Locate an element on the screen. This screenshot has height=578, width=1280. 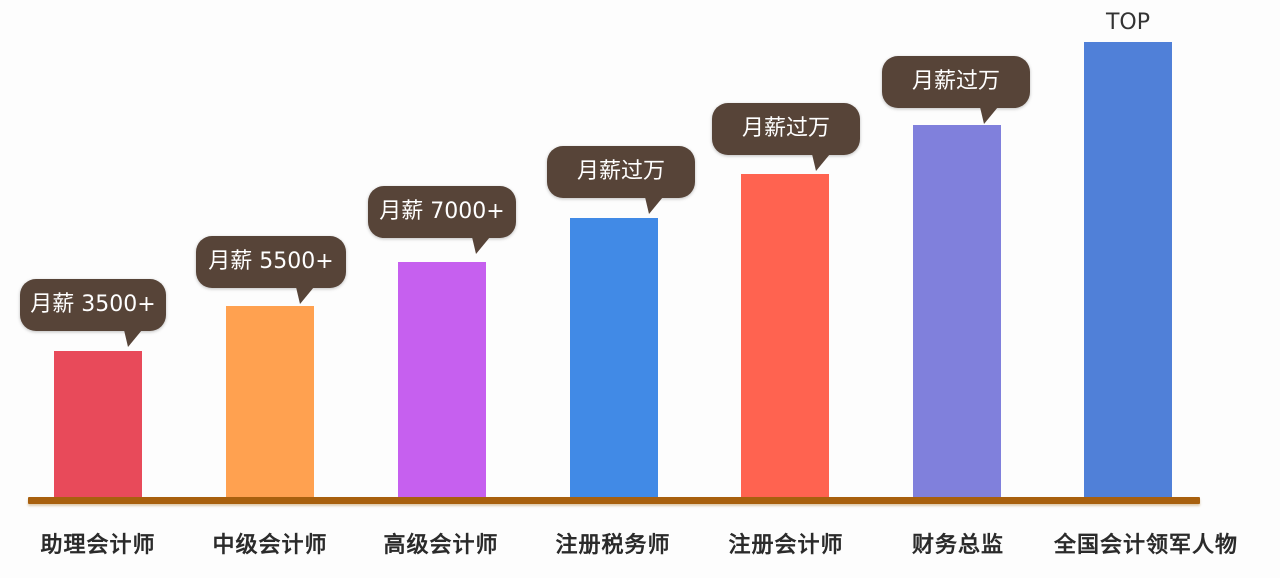
x-axis-baseline is located at coordinates (614, 500).